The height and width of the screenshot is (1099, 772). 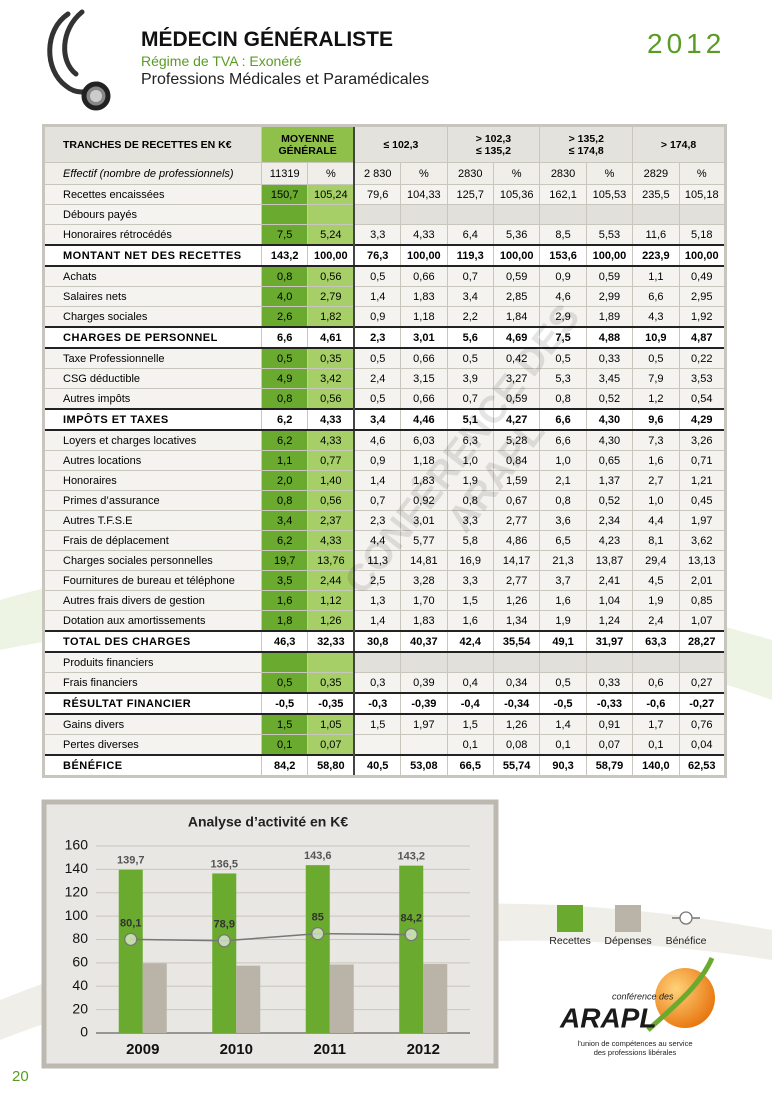 What do you see at coordinates (152, 399) in the screenshot?
I see `row-label: Autres impôts` at bounding box center [152, 399].